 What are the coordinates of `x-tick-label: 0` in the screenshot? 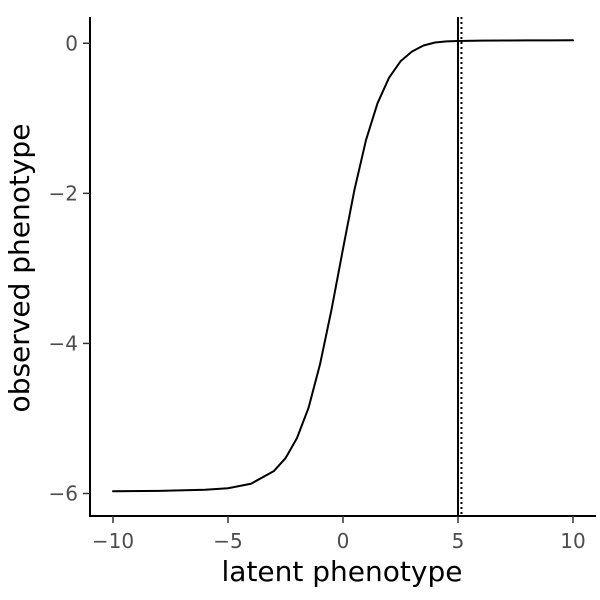 It's located at (343, 541).